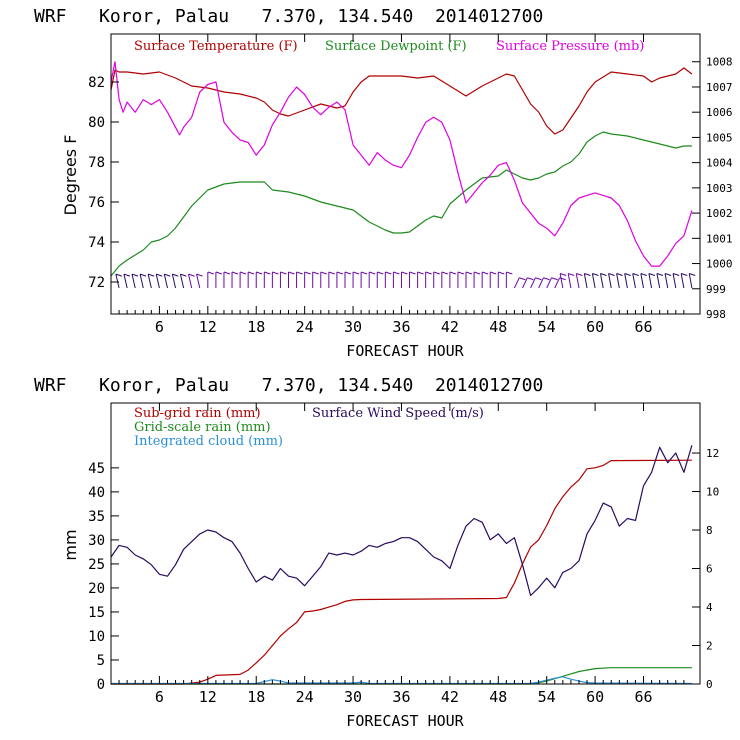 The height and width of the screenshot is (740, 740). Describe the element at coordinates (96, 613) in the screenshot. I see `bottom-y-tick-label: 15` at that location.